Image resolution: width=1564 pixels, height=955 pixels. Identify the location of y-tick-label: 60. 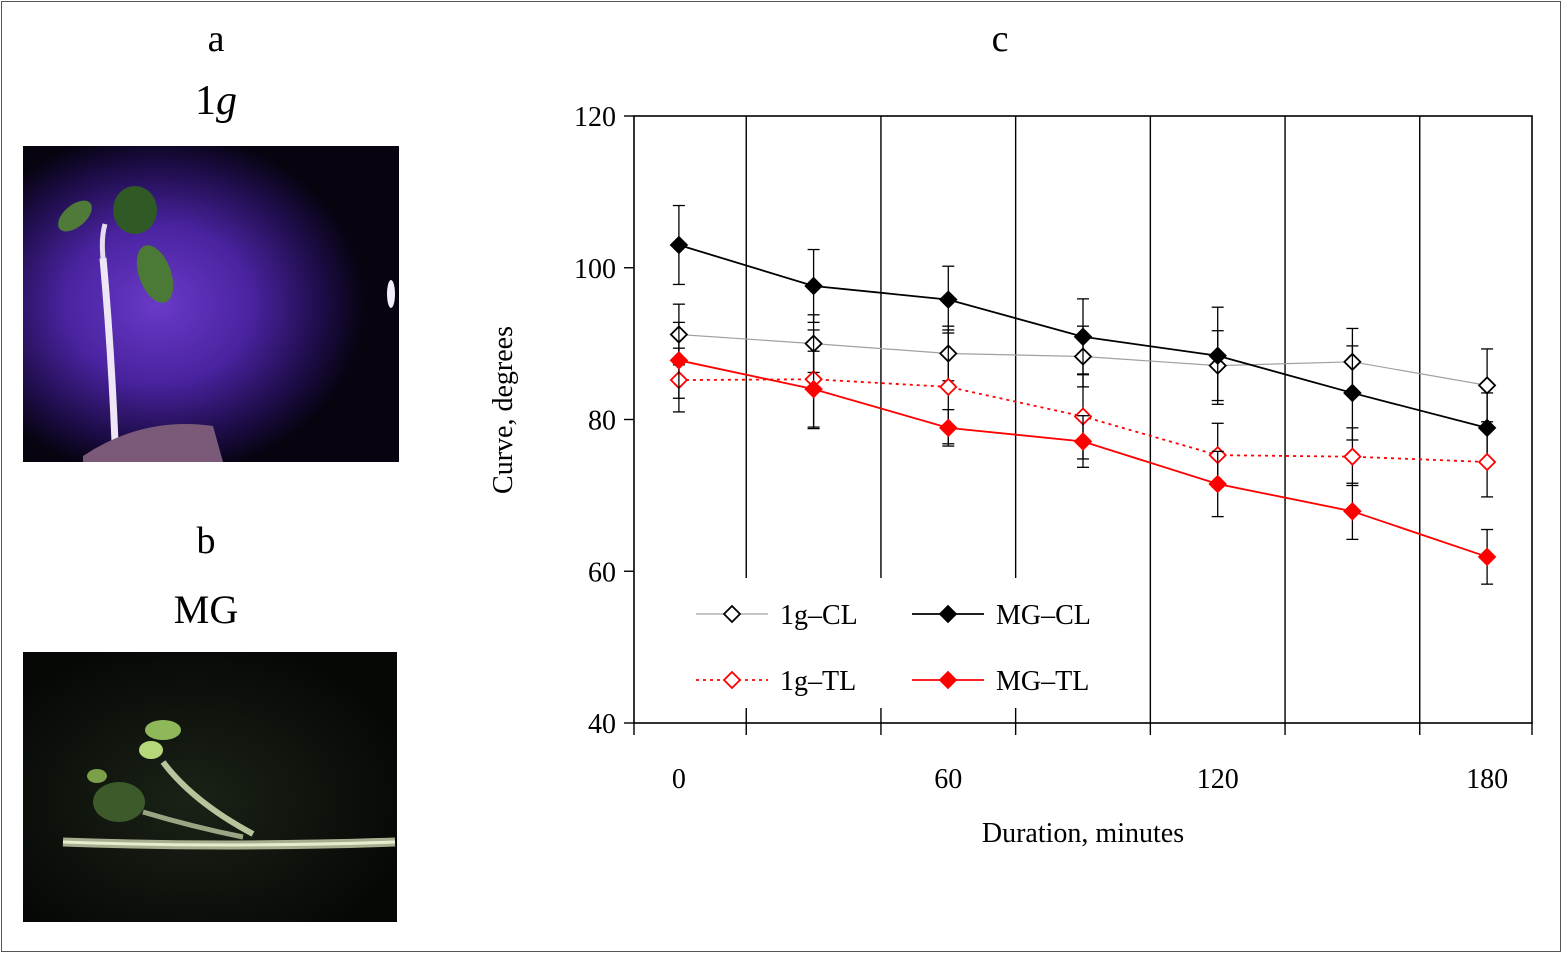
(602, 572).